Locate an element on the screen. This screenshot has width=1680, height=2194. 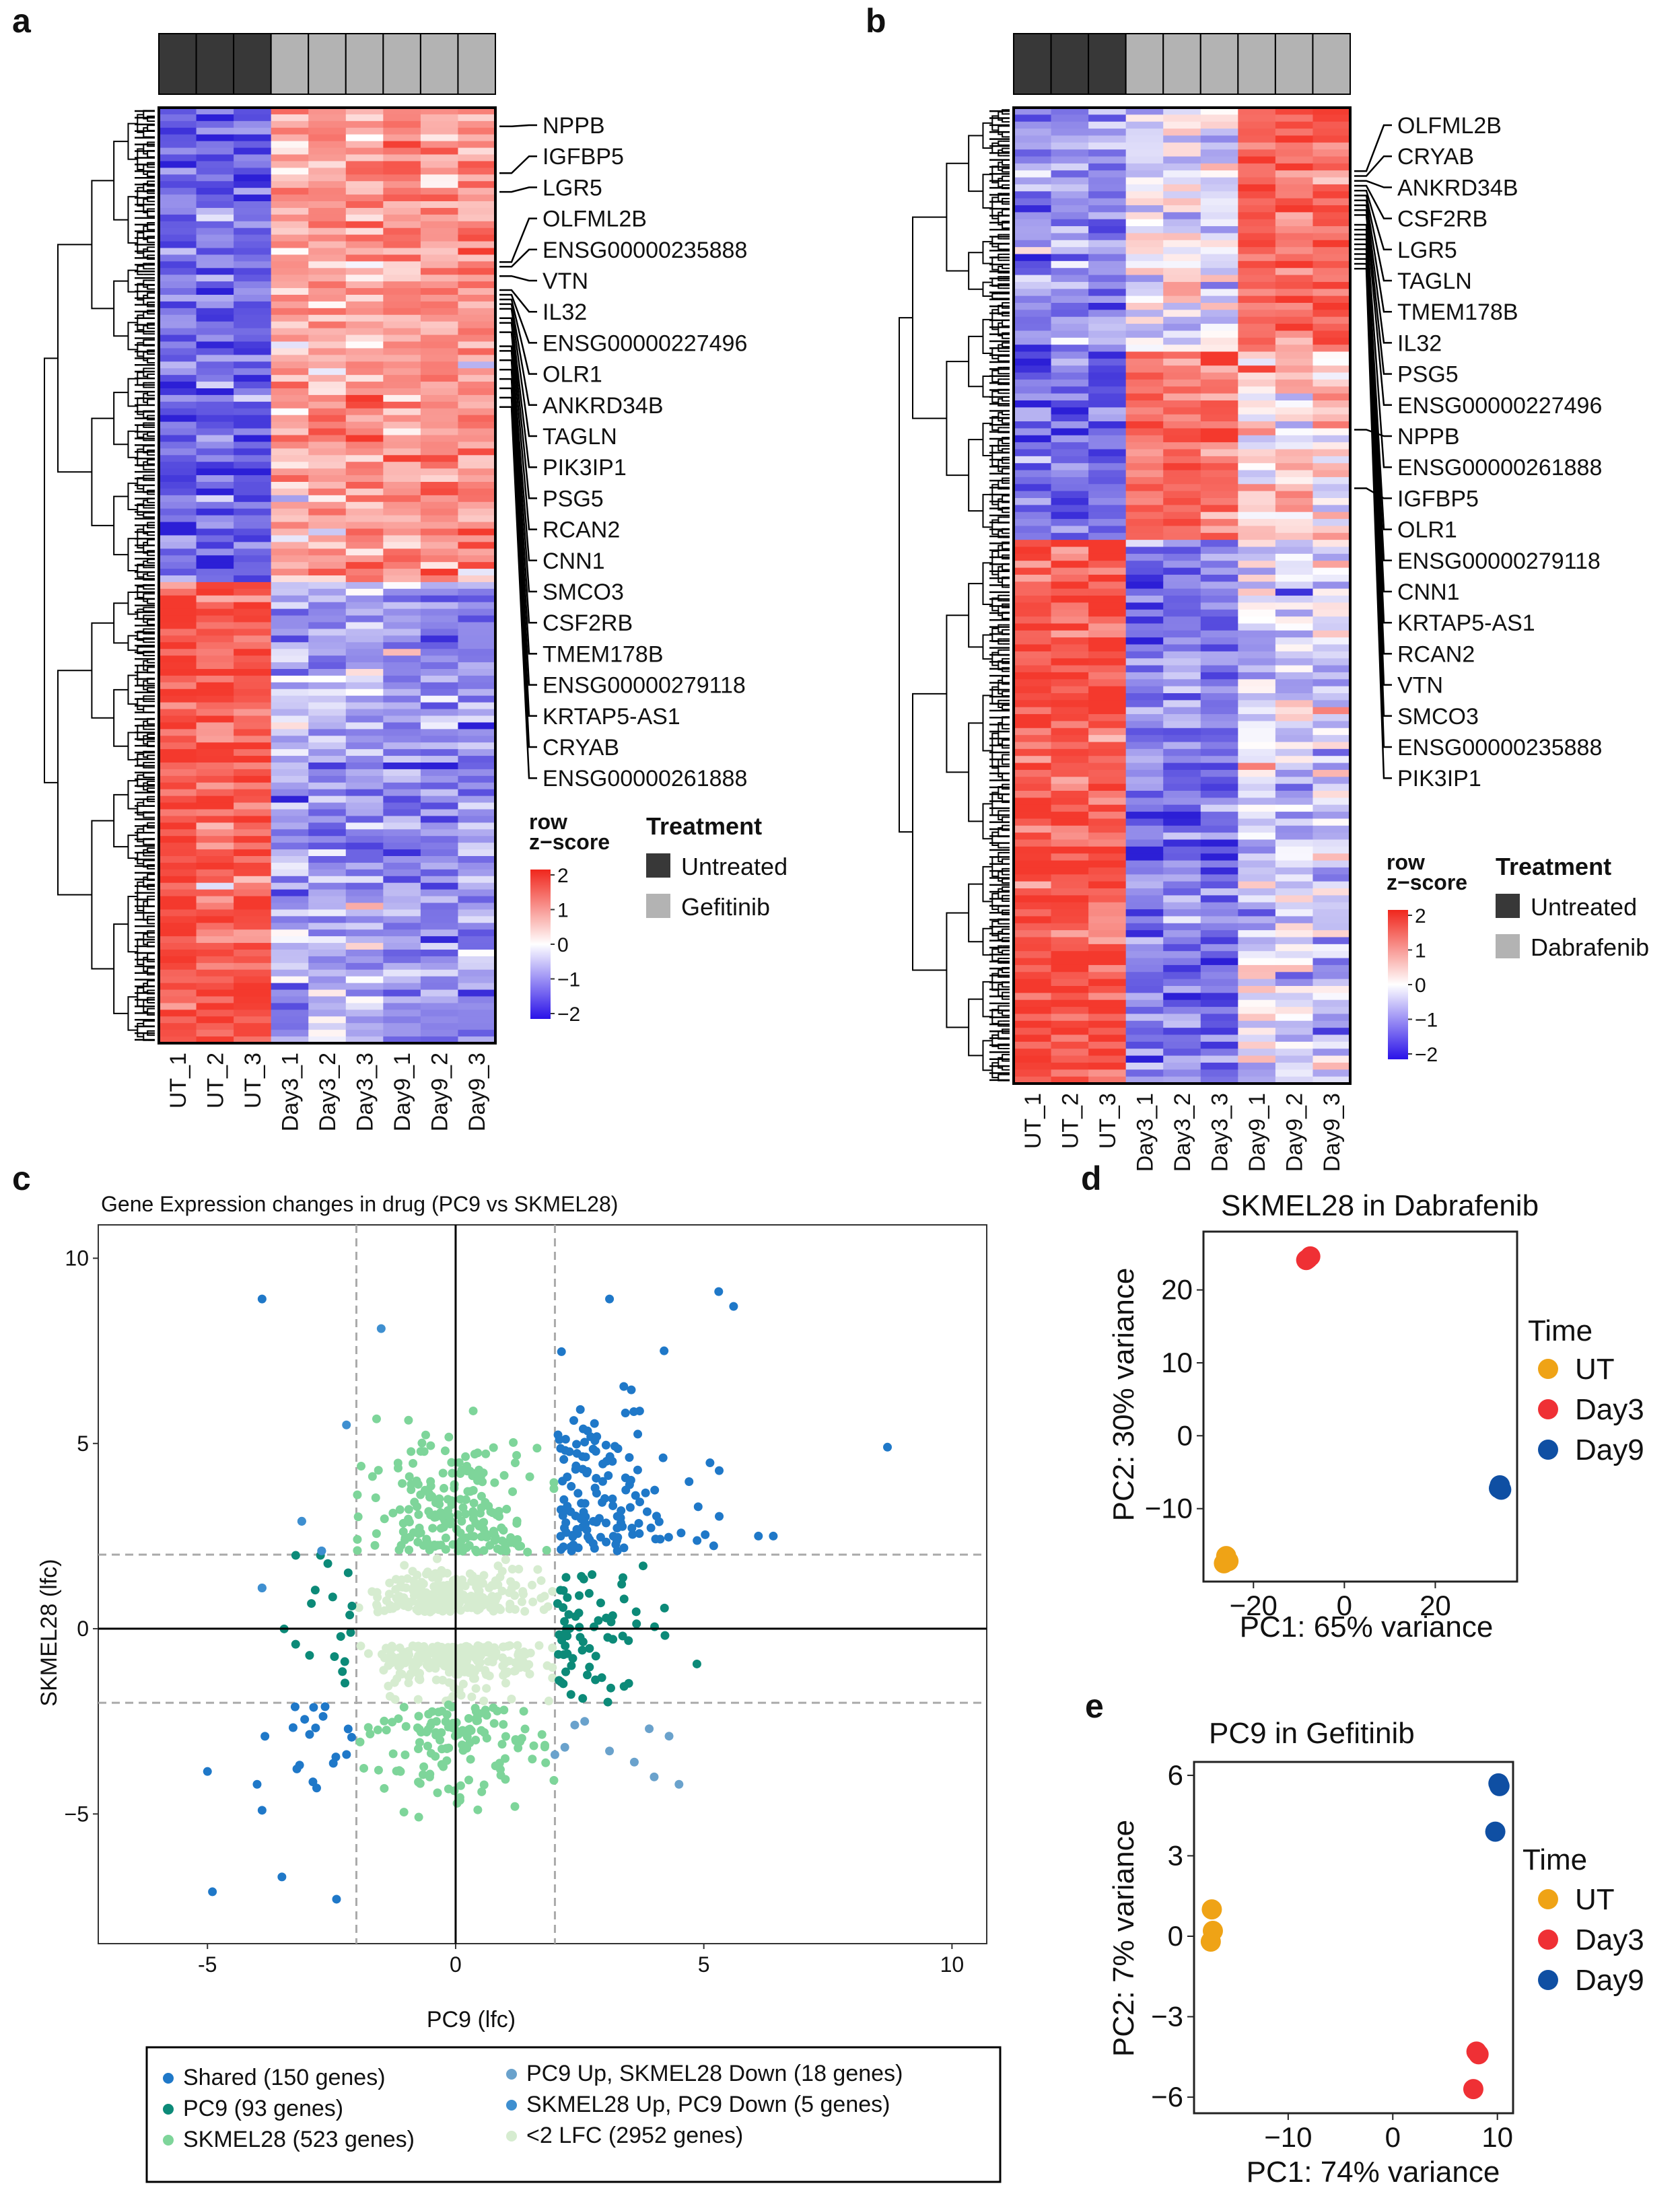
gene-label: CSF2RB is located at coordinates (588, 623).